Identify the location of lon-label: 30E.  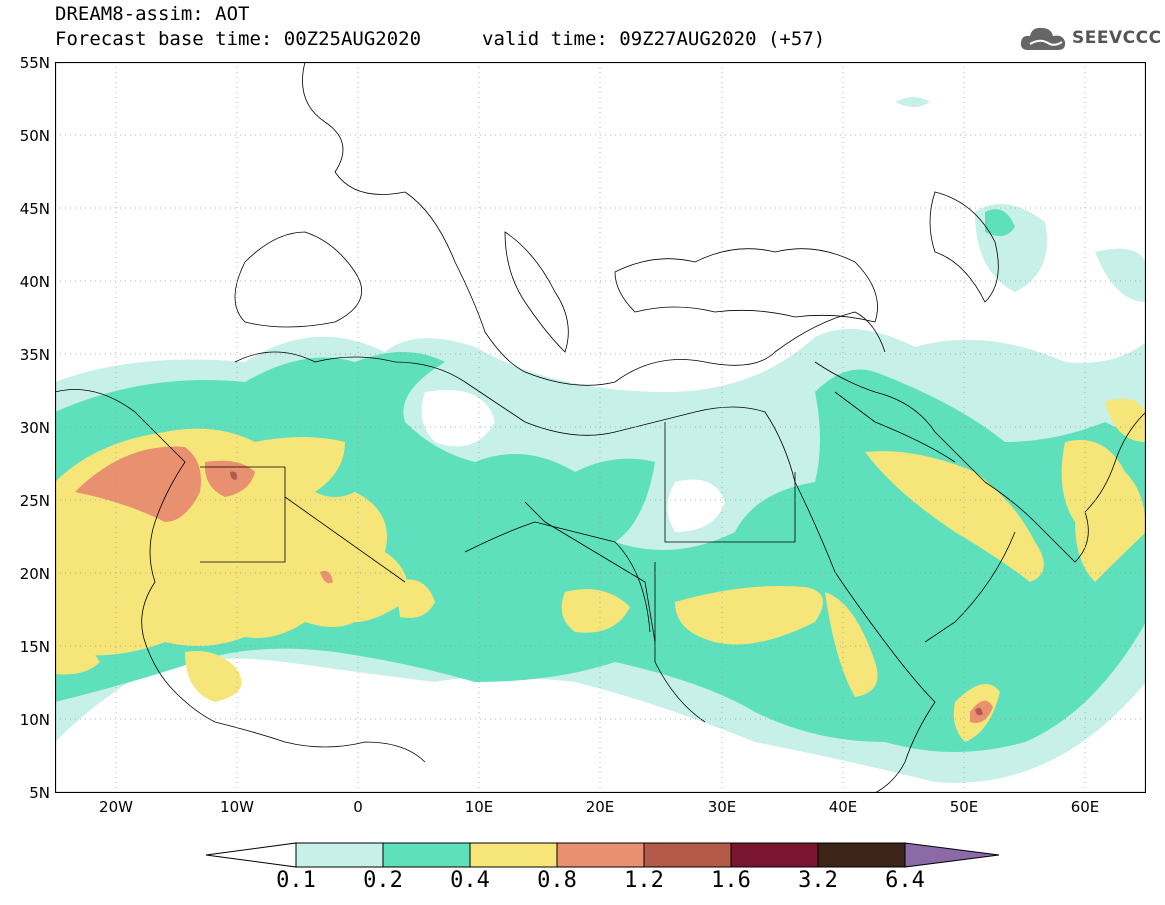
(722, 807).